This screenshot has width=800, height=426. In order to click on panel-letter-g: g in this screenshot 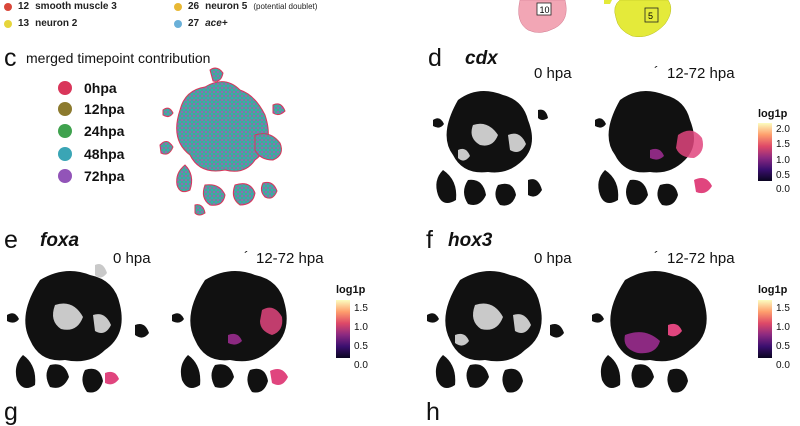, I will do `click(11, 412)`.